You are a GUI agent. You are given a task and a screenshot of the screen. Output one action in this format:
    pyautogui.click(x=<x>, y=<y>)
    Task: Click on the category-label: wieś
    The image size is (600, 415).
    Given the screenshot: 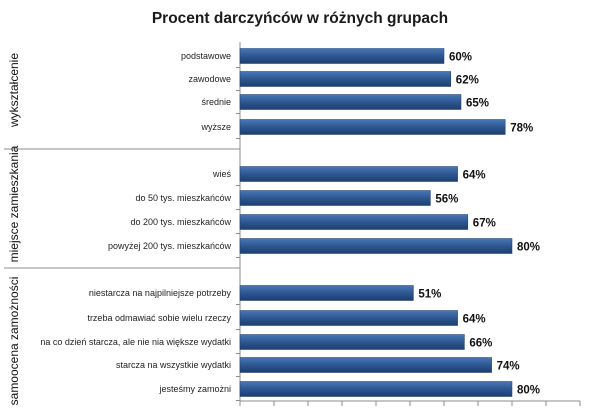 What is the action you would take?
    pyautogui.click(x=222, y=174)
    